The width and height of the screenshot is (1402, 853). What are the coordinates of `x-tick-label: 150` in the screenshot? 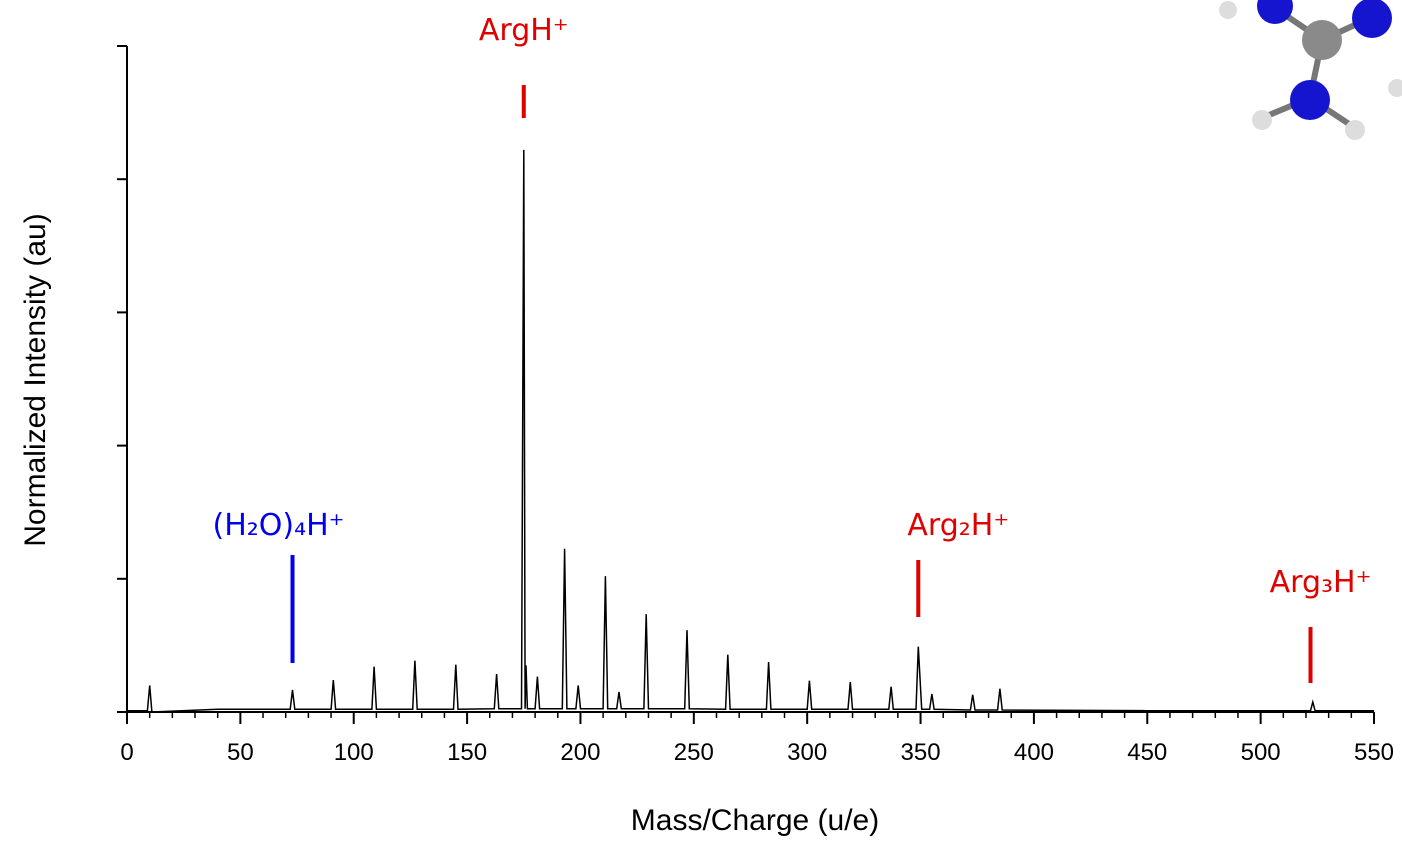 It's located at (467, 752).